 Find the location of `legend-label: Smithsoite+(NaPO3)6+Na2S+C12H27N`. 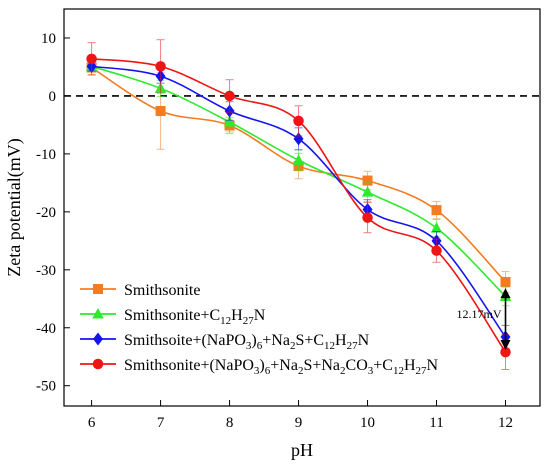

legend-label: Smithsoite+(NaPO3)6+Na2S+C12H27N is located at coordinates (247, 342).